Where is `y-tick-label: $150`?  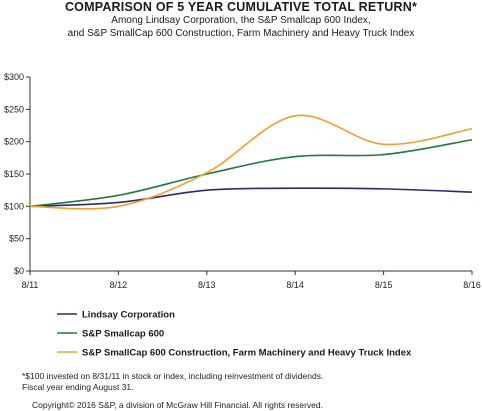
y-tick-label: $150 is located at coordinates (14, 174).